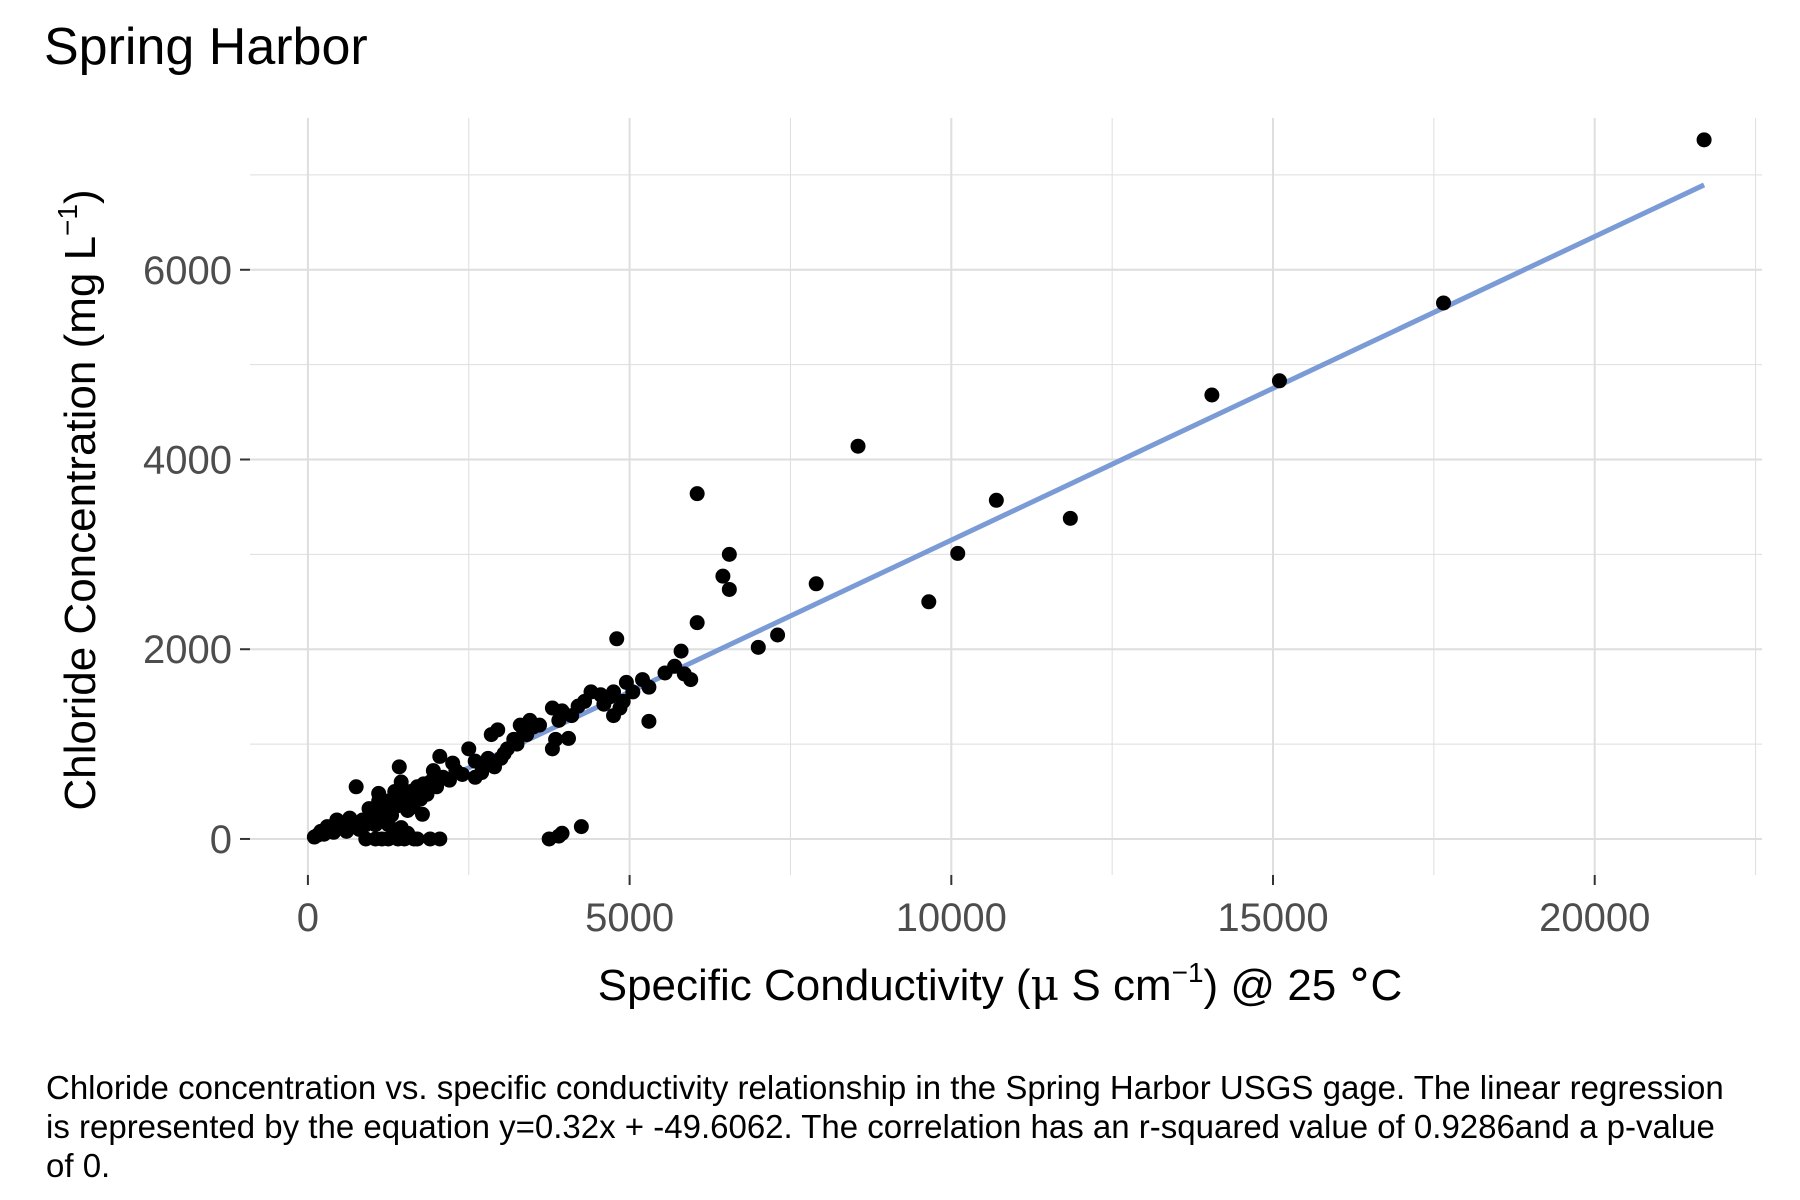 The height and width of the screenshot is (1200, 1800). I want to click on x-axis-title-c: C, so click(1386, 985).